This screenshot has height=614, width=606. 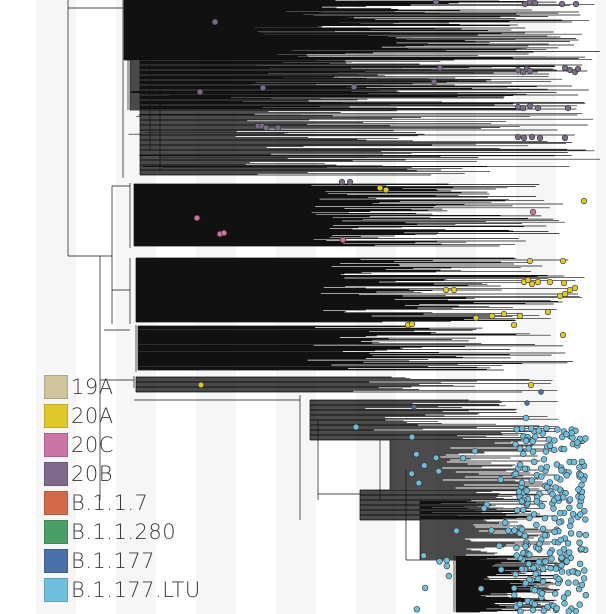 I want to click on legend-item: 20C, so click(x=122, y=444).